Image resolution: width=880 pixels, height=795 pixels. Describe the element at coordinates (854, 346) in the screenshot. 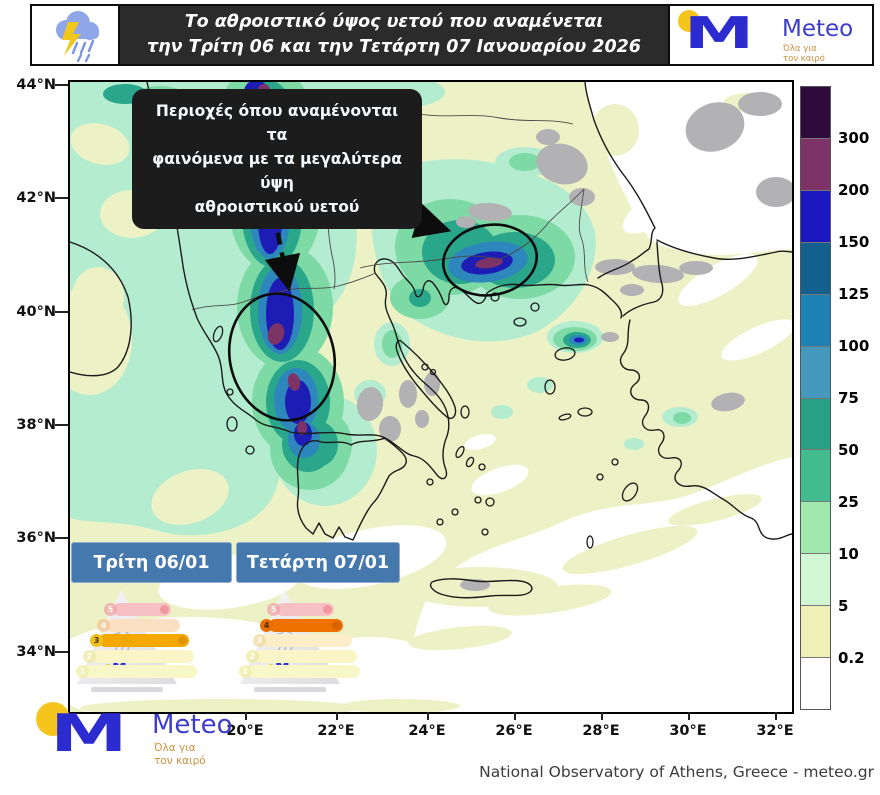

I see `colorbar-tick-100: 100` at that location.